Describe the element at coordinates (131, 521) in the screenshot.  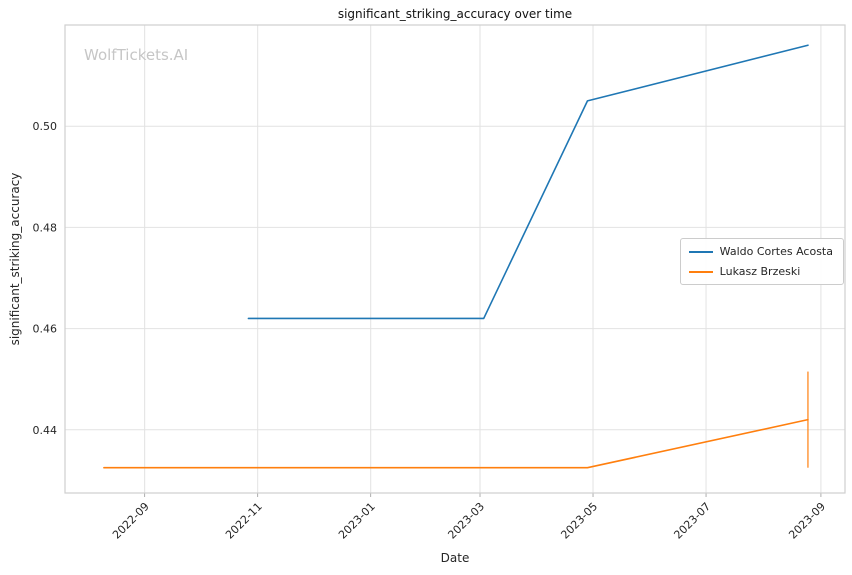
I see `x-tick-label: 2022-09` at that location.